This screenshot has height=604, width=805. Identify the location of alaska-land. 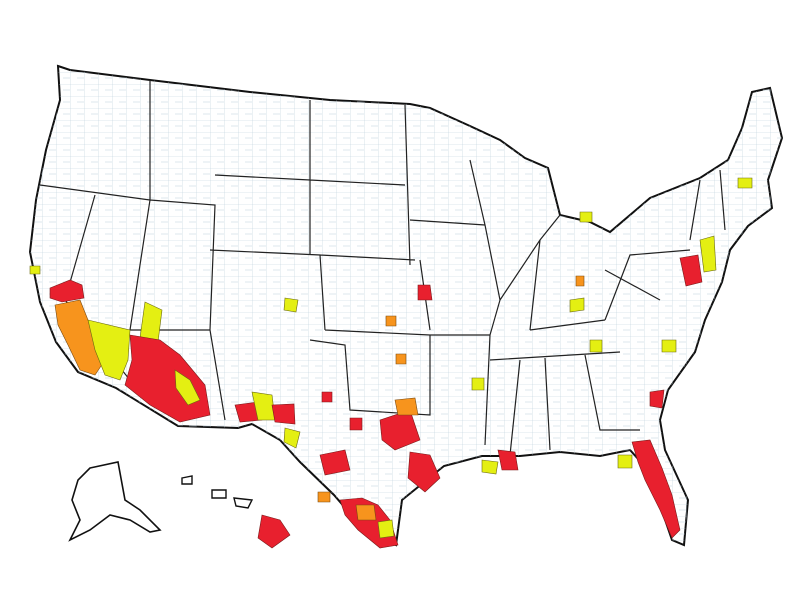
(115, 501).